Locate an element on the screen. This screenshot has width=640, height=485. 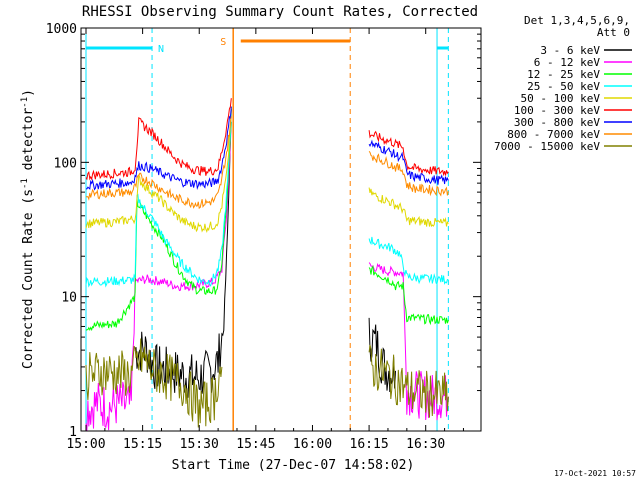
x-tick-label: 15:00 is located at coordinates (85, 444).